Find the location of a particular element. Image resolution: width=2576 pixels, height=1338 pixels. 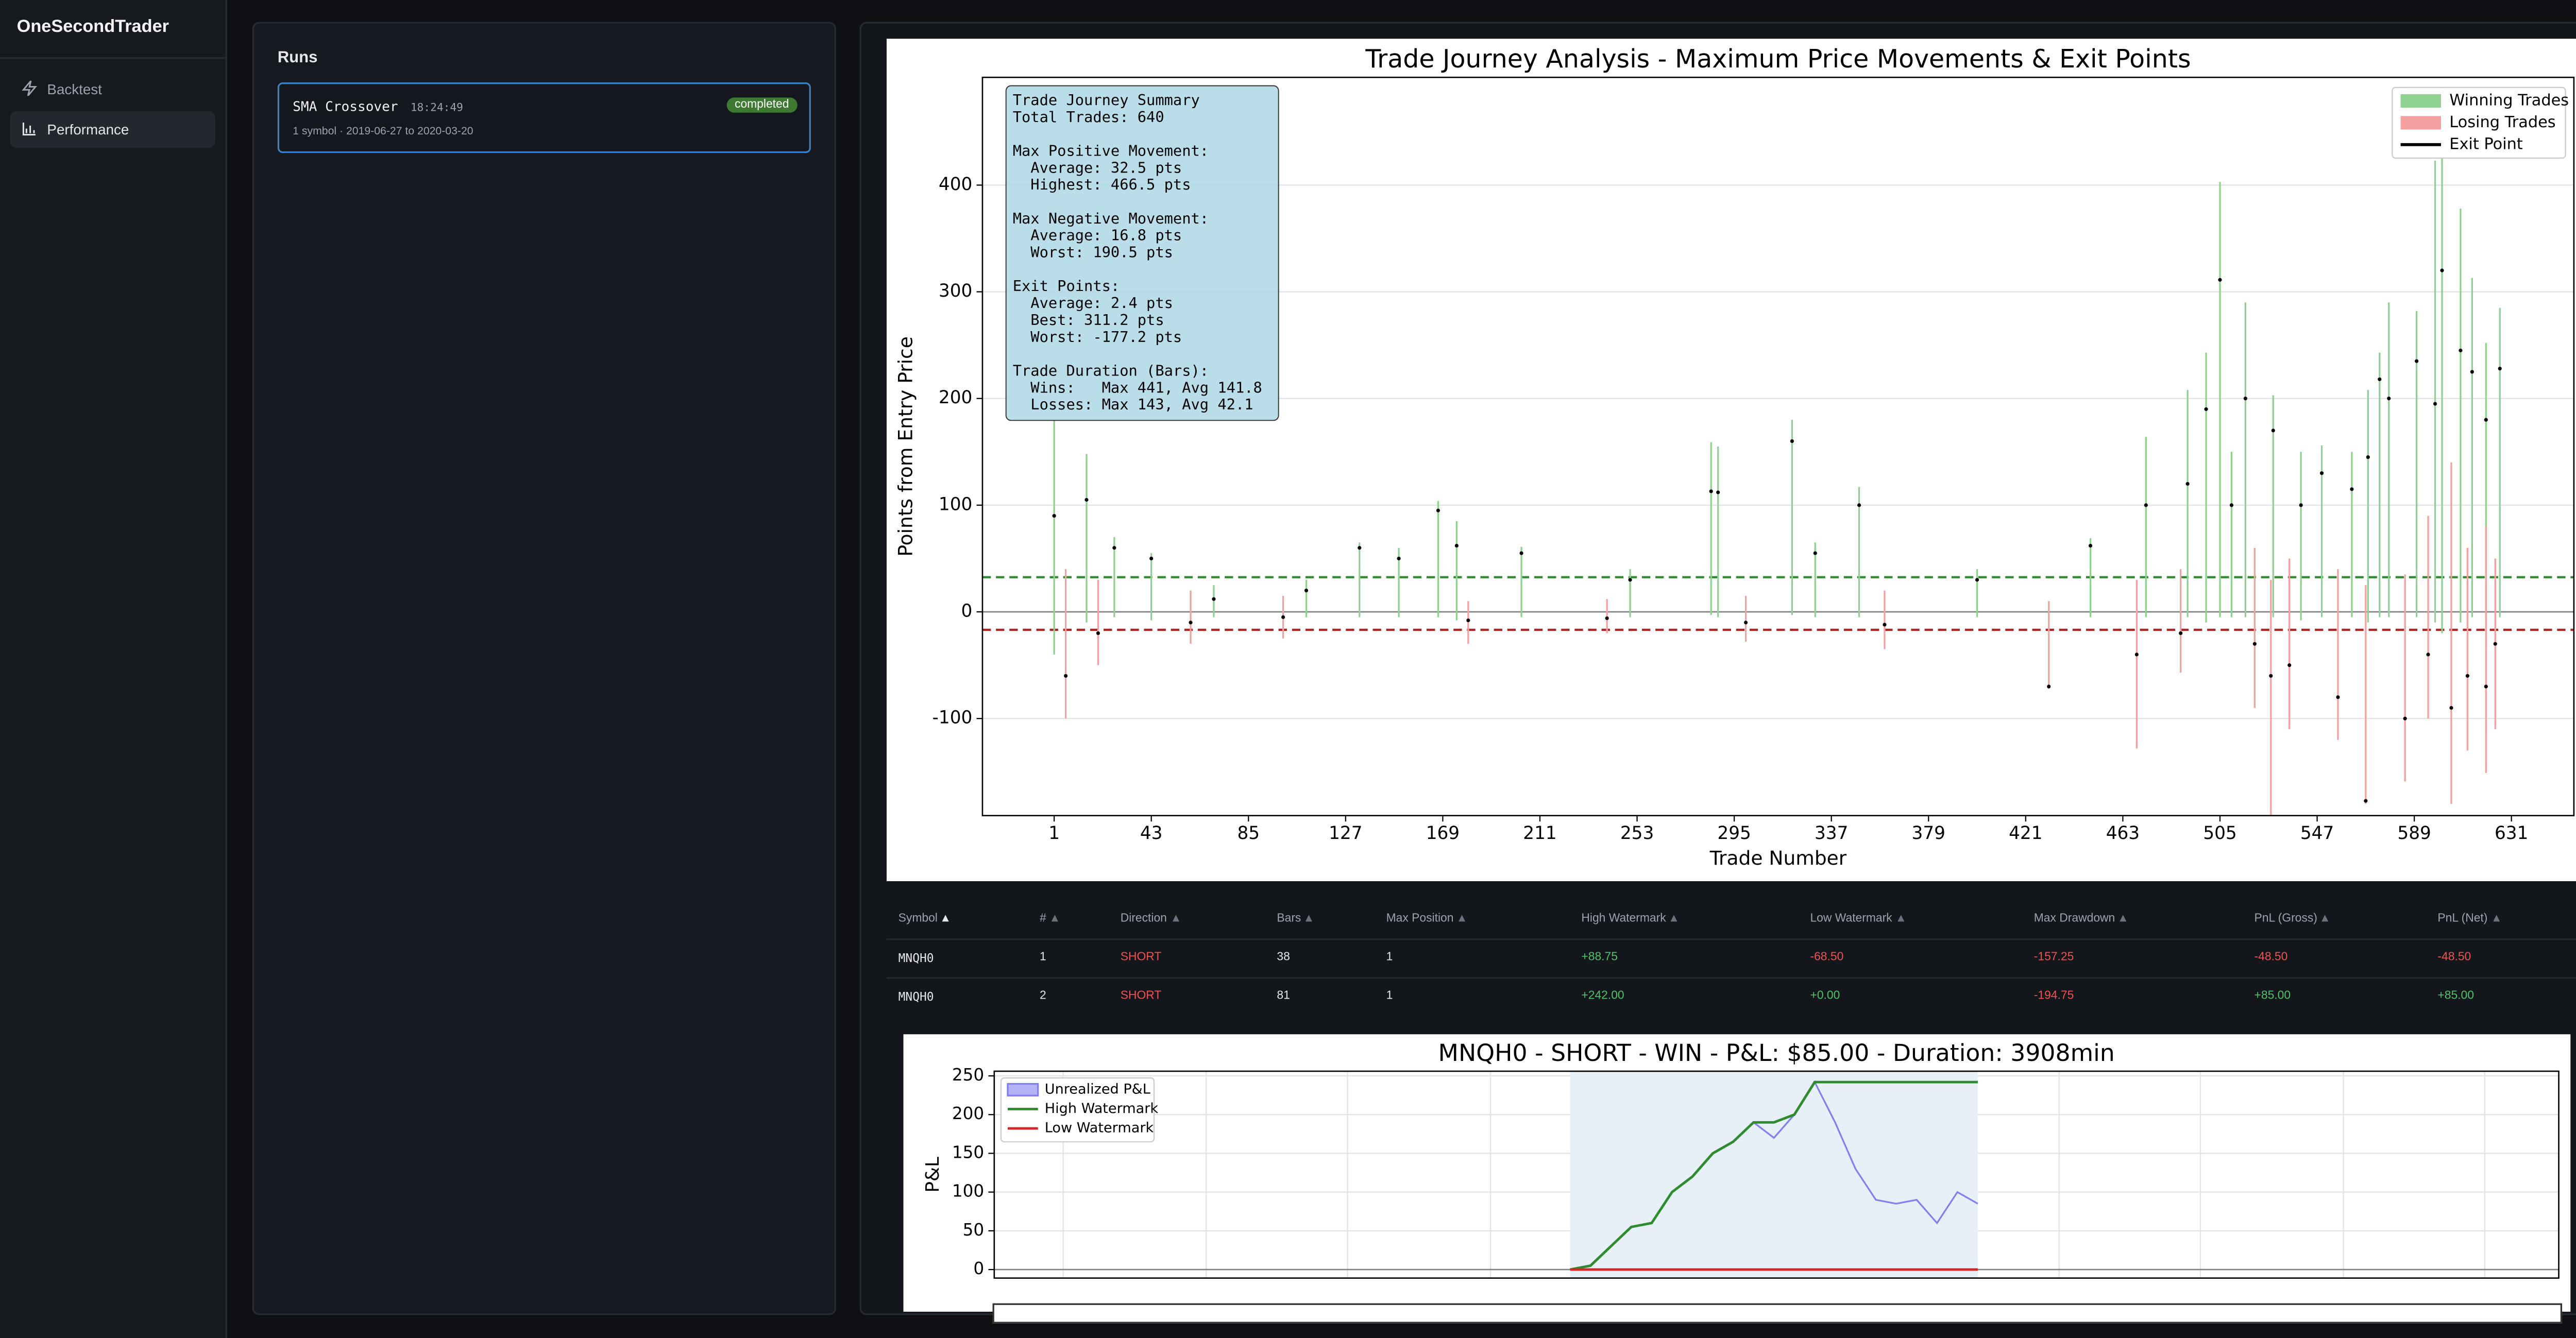

table-cell: -48.50 is located at coordinates (2454, 958).